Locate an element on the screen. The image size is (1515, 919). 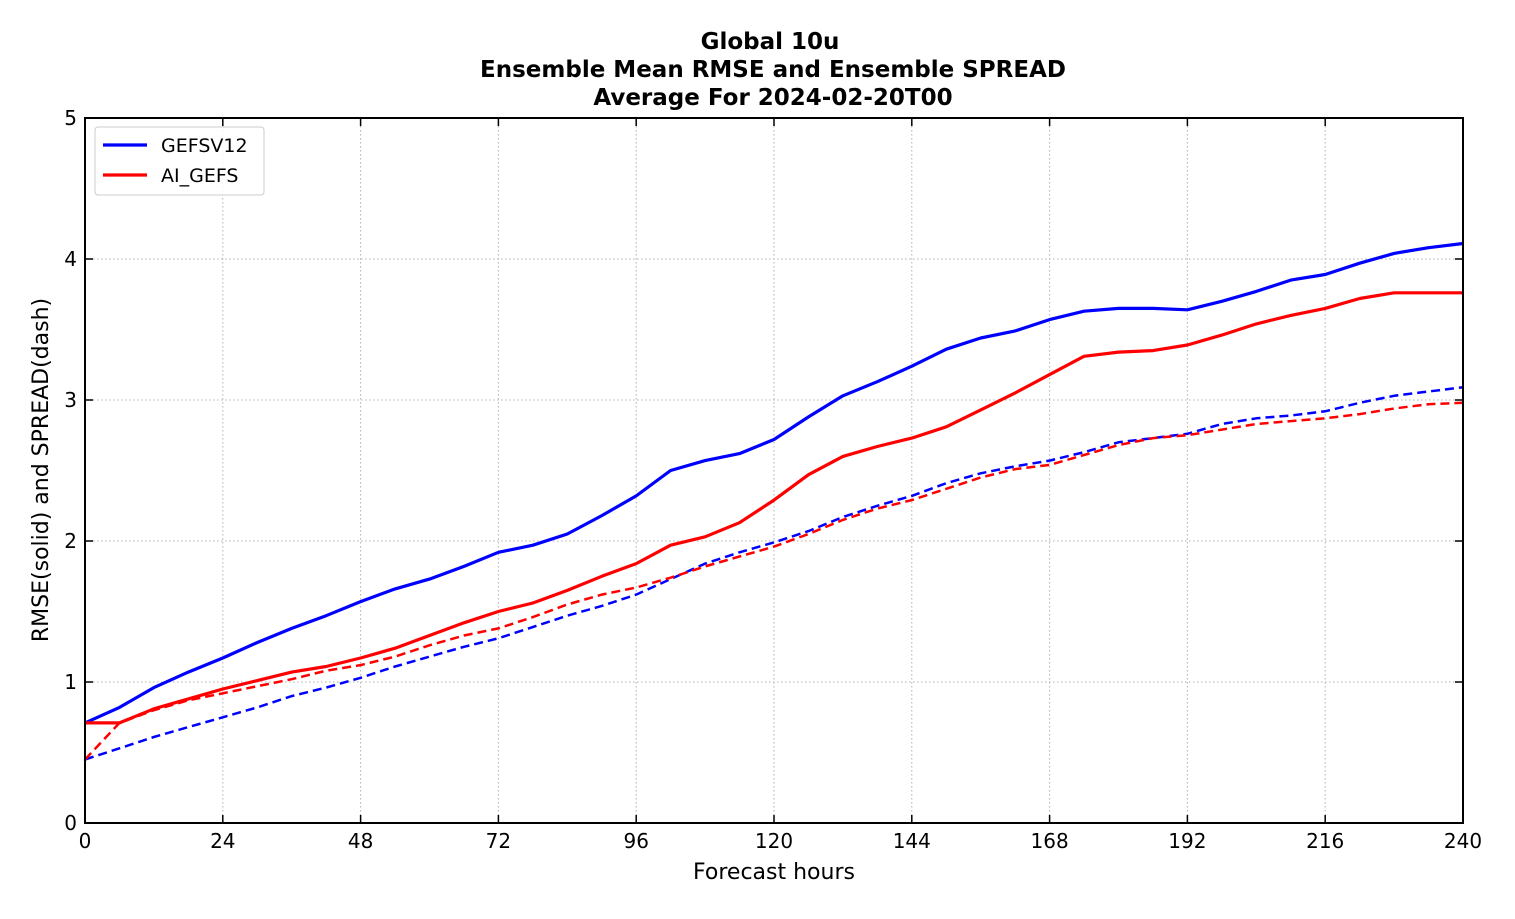
x-tick-label: 168 is located at coordinates (1050, 841).